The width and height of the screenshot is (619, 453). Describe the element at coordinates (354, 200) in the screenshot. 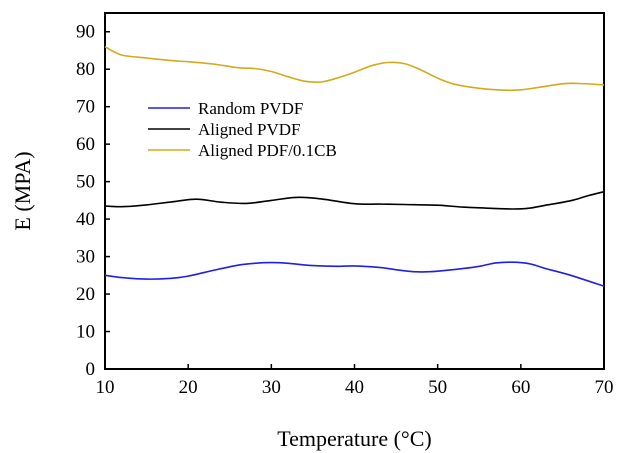

I see `series-line-aligned-pvdf` at that location.